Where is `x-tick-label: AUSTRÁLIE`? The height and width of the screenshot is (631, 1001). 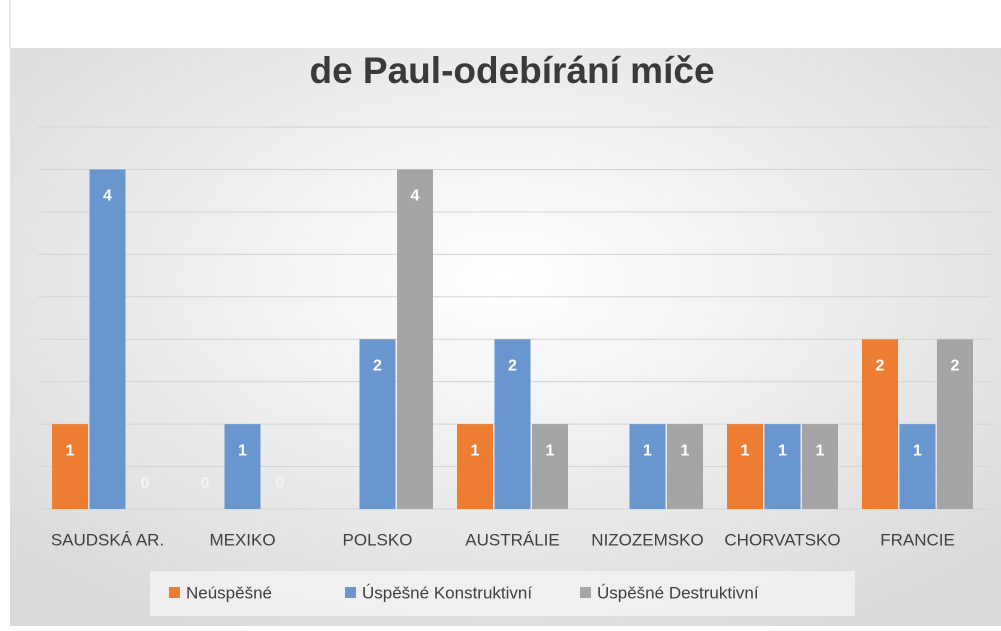
x-tick-label: AUSTRÁLIE is located at coordinates (512, 539).